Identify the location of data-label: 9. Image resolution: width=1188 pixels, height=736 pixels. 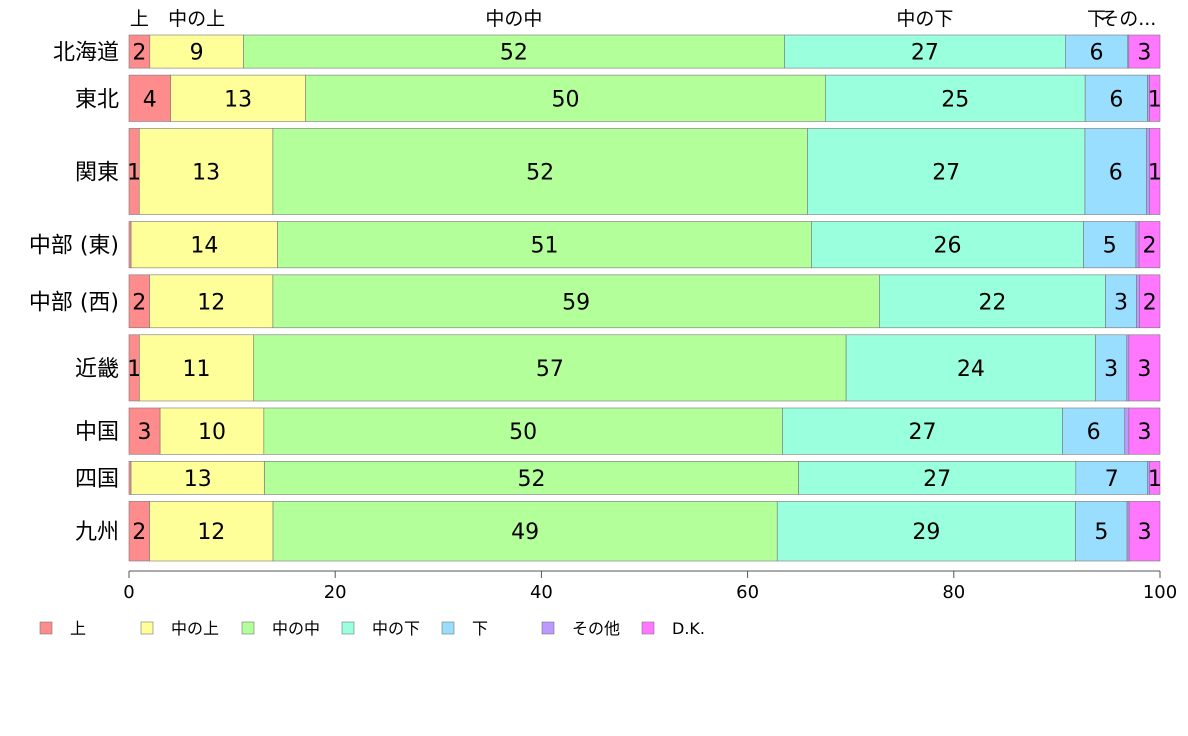
(197, 53).